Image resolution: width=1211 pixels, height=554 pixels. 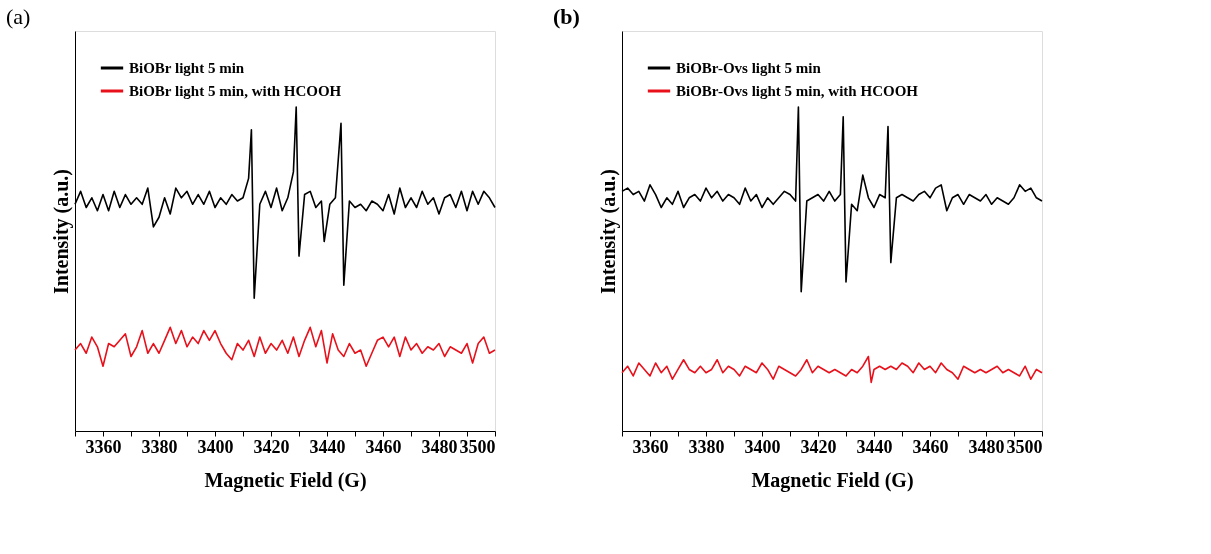 I want to click on chart-title: (a), so click(x=18, y=16).